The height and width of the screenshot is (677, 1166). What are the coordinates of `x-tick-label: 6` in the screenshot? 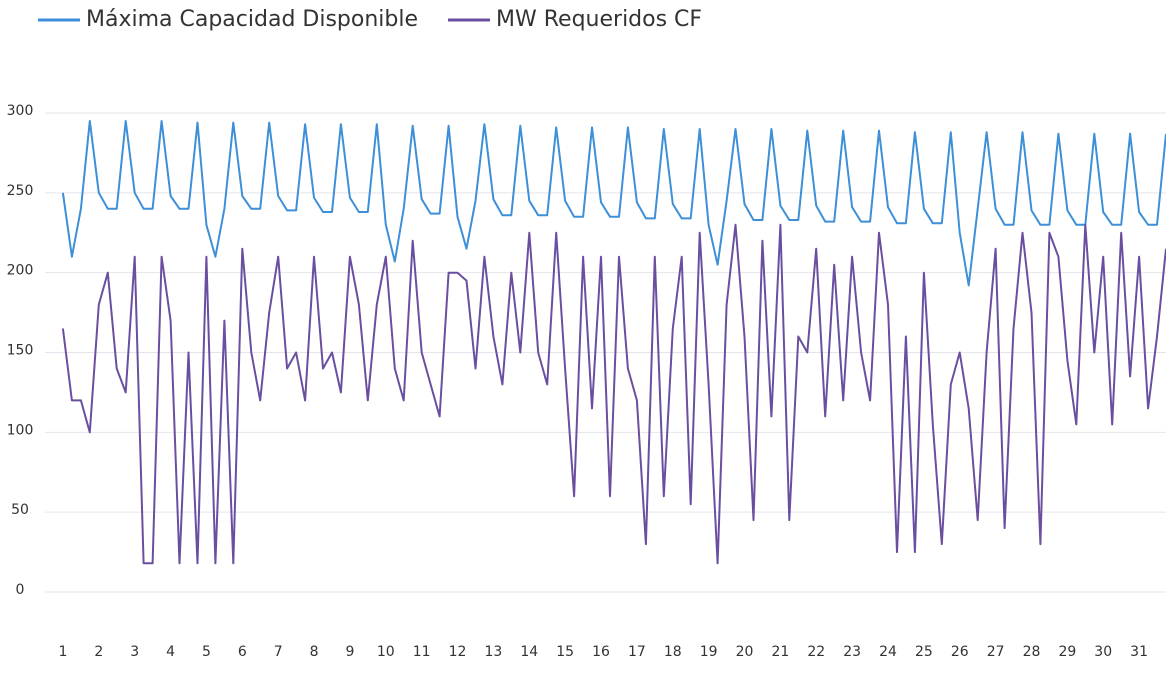 It's located at (242, 652).